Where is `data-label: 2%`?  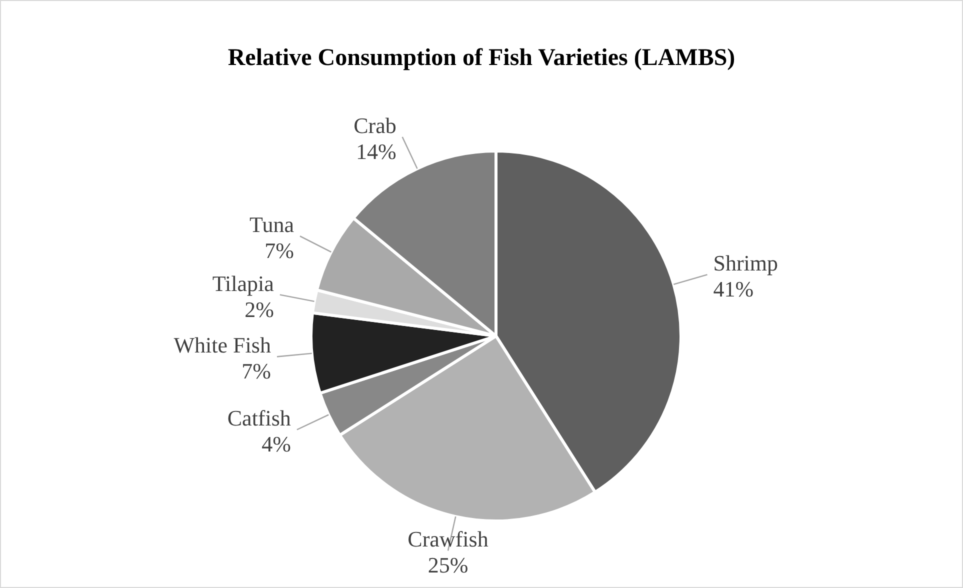 data-label: 2% is located at coordinates (259, 309).